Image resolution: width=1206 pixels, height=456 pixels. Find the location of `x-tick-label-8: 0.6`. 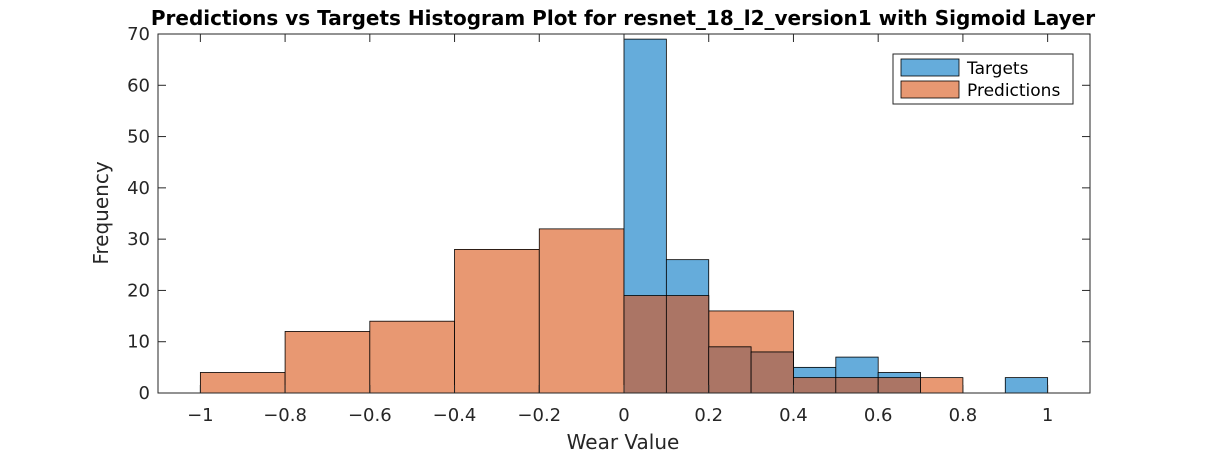

x-tick-label-8: 0.6 is located at coordinates (878, 415).